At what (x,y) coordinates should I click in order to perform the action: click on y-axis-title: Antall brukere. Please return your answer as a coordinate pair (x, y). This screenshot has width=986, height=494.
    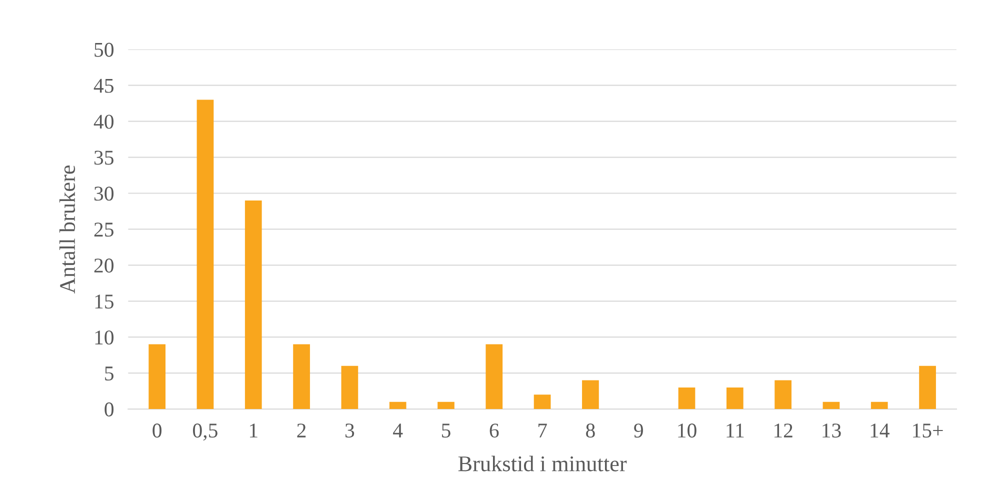
    Looking at the image, I should click on (67, 230).